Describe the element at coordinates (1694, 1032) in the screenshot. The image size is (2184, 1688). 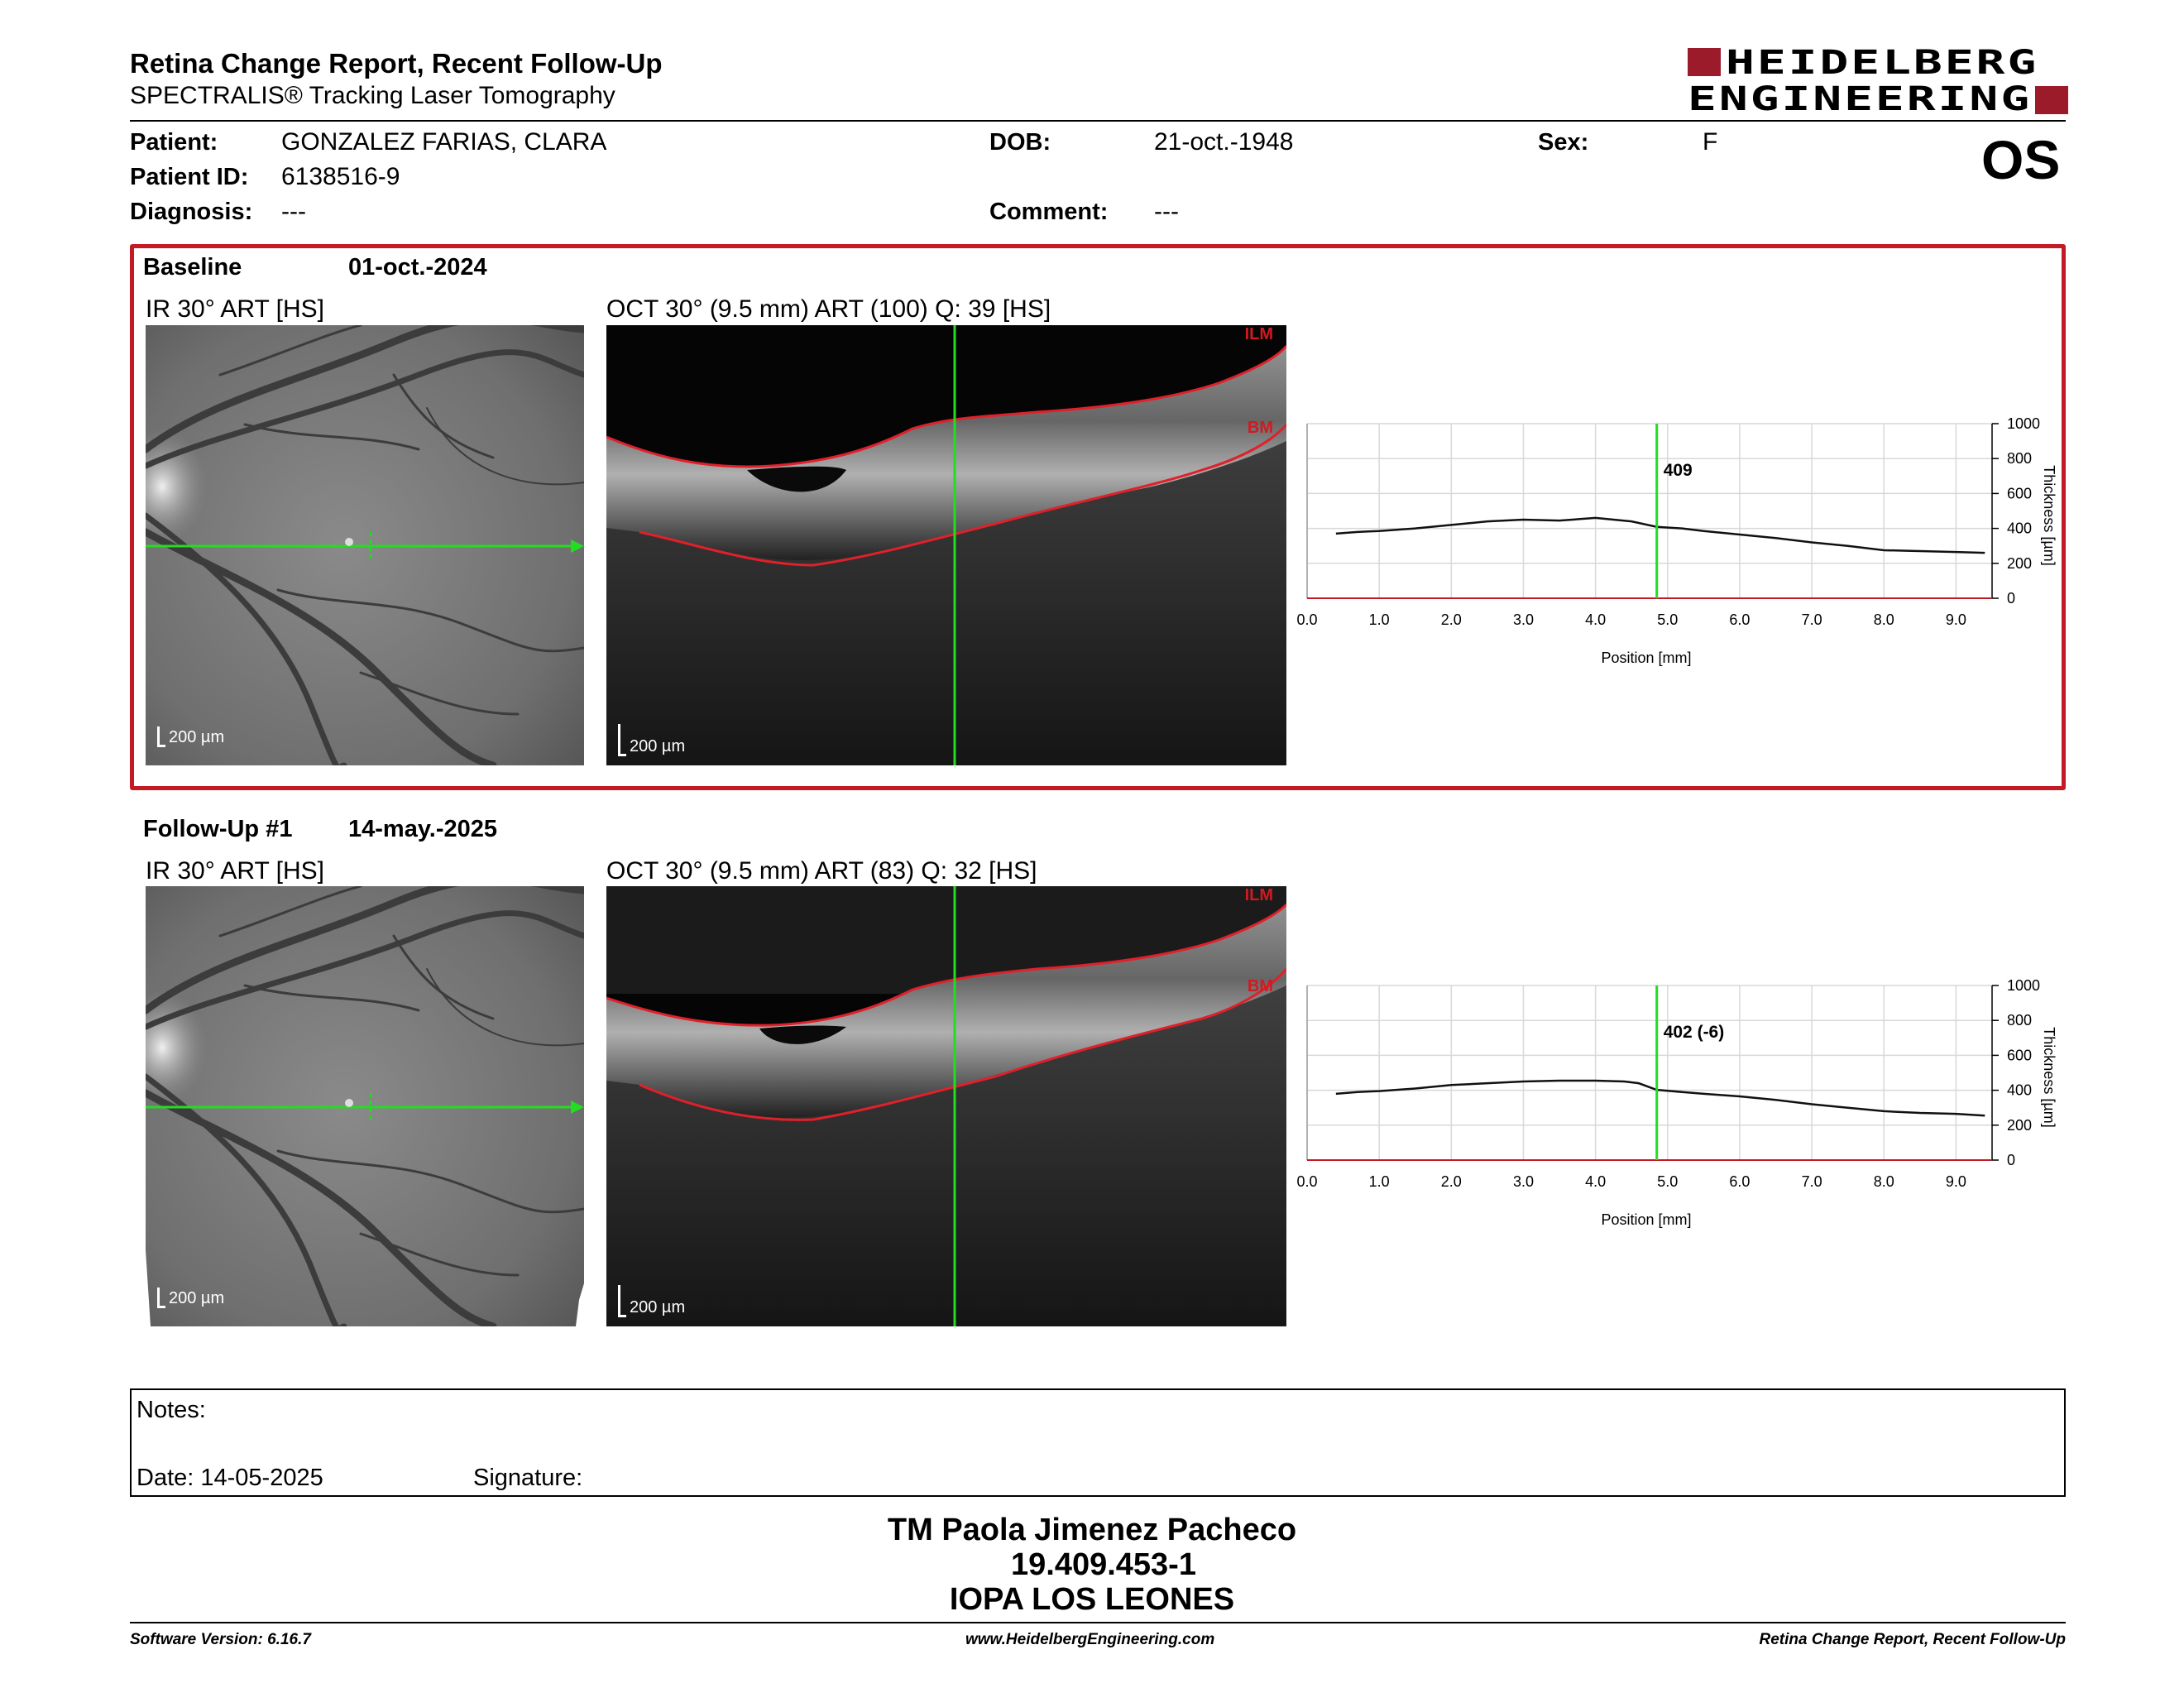
I see `marker-value-label: 402 (-6)` at that location.